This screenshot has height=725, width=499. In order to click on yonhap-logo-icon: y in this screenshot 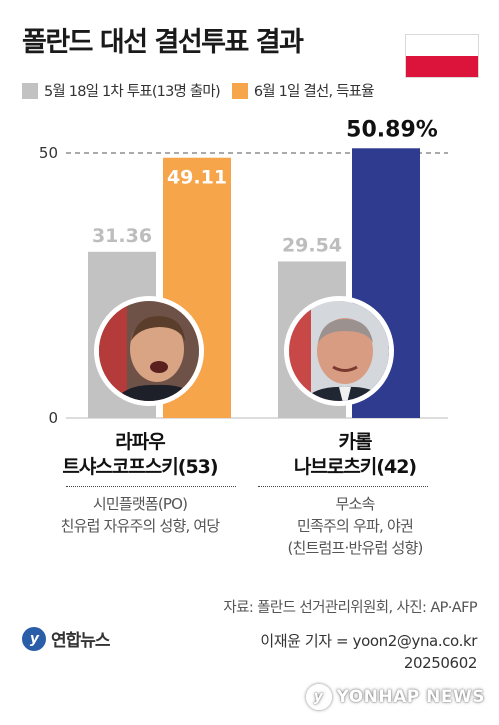, I will do `click(34, 638)`.